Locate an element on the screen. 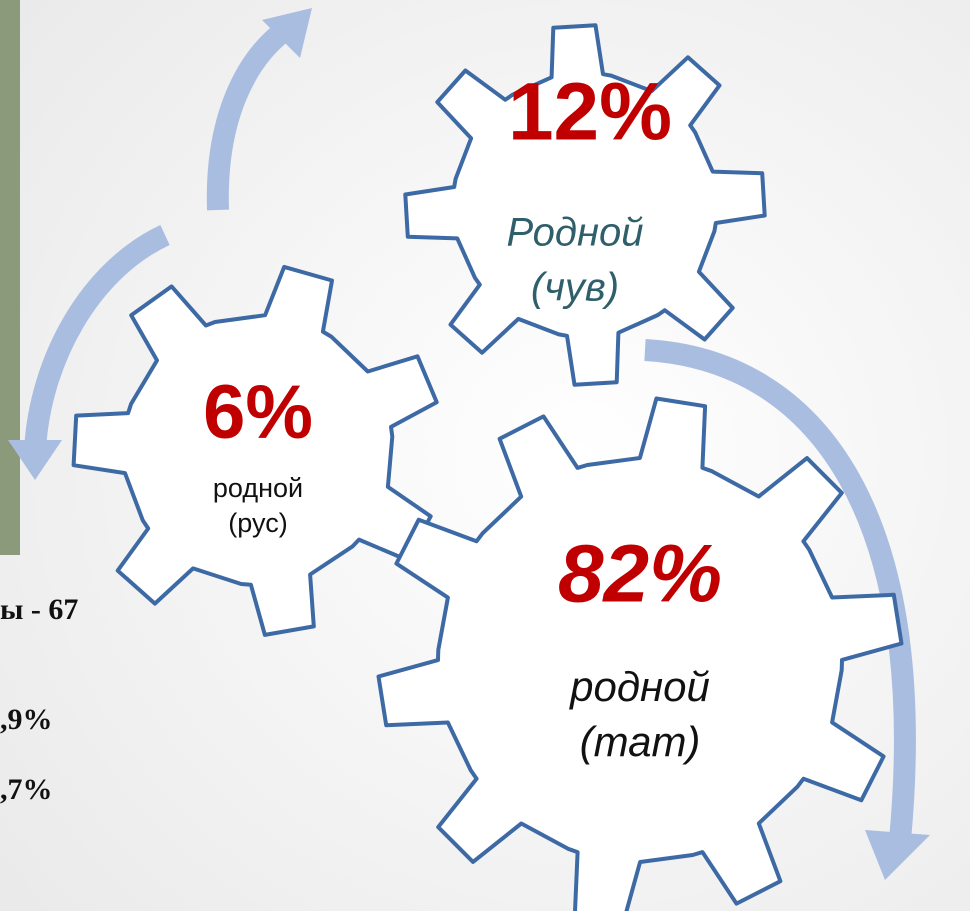  gear-label: (чув) is located at coordinates (575, 288).